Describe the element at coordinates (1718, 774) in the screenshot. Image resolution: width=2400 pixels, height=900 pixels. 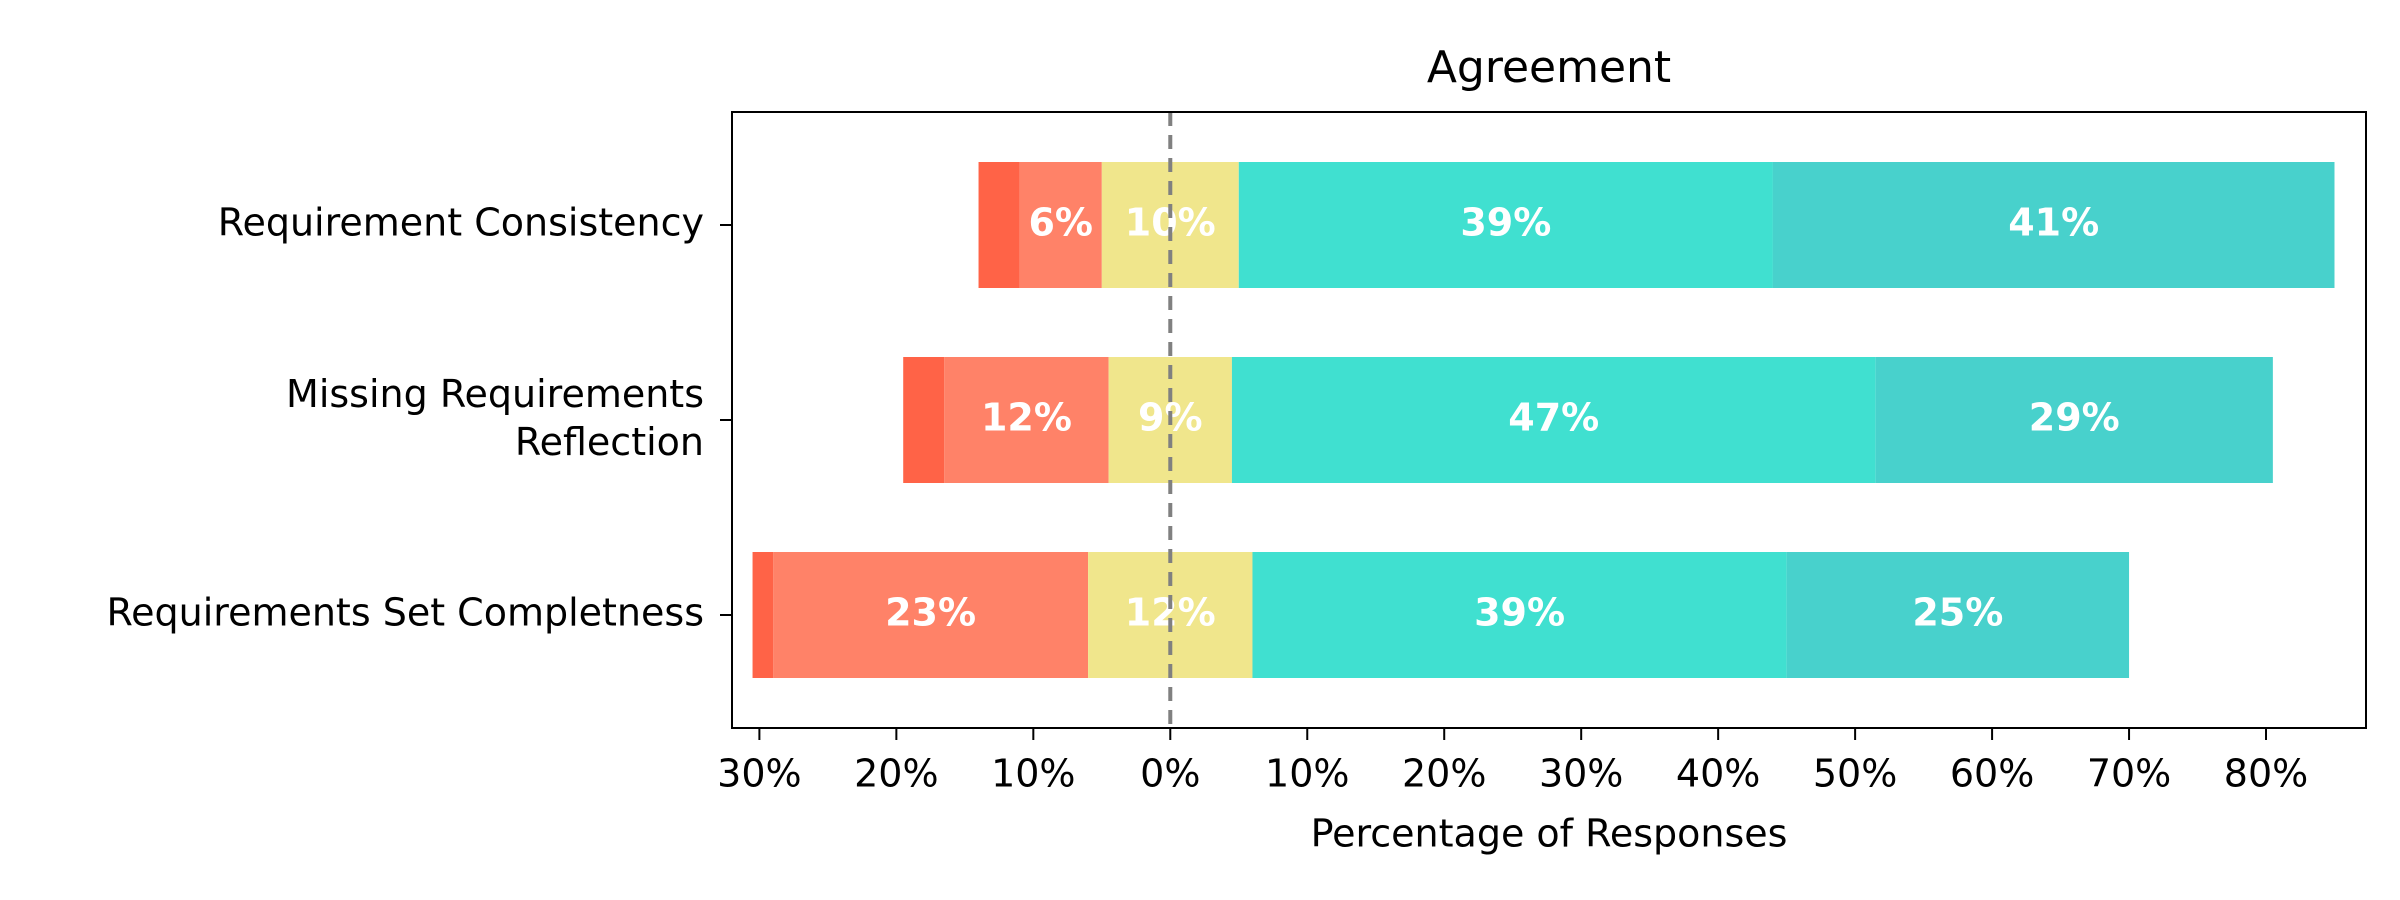
I see `x-tick-label: 40%` at that location.